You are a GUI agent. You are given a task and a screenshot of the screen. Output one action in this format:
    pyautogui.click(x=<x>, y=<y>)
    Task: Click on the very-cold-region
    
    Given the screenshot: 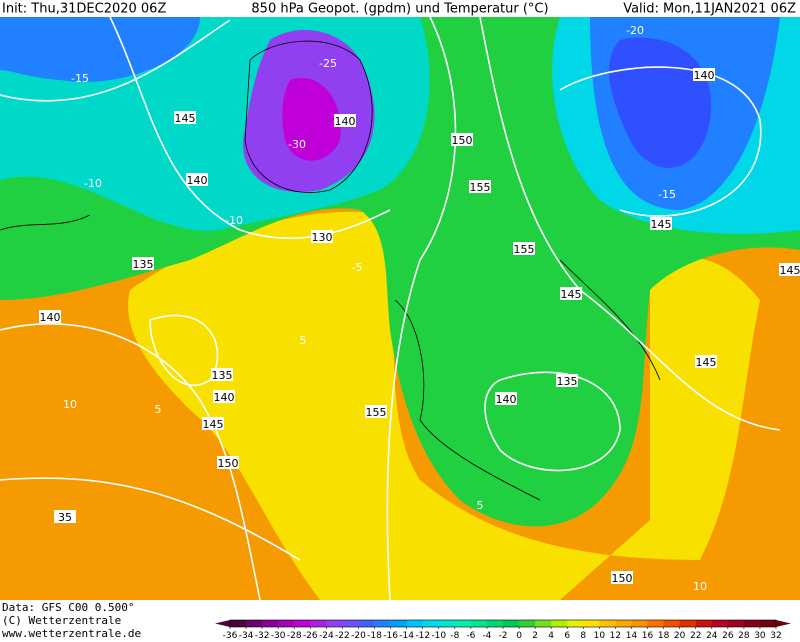 What is the action you would take?
    pyautogui.click(x=100, y=49)
    